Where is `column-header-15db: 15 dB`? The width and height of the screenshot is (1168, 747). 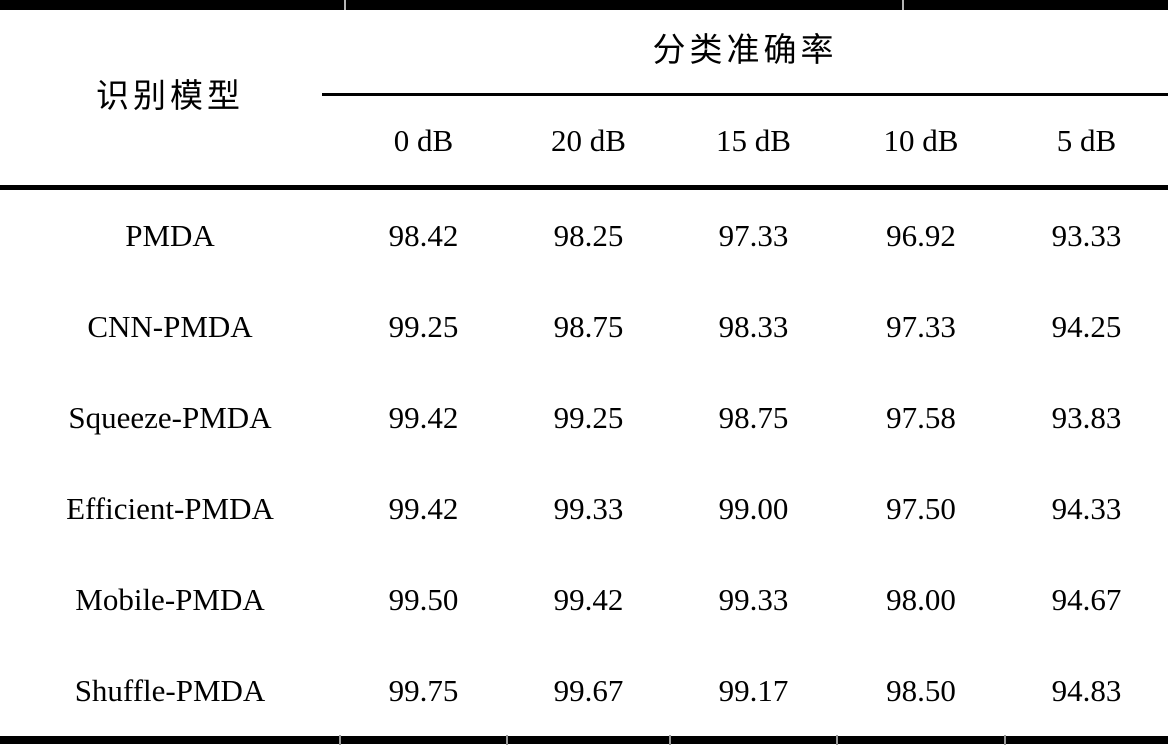
column-header-15db: 15 dB is located at coordinates (753, 140).